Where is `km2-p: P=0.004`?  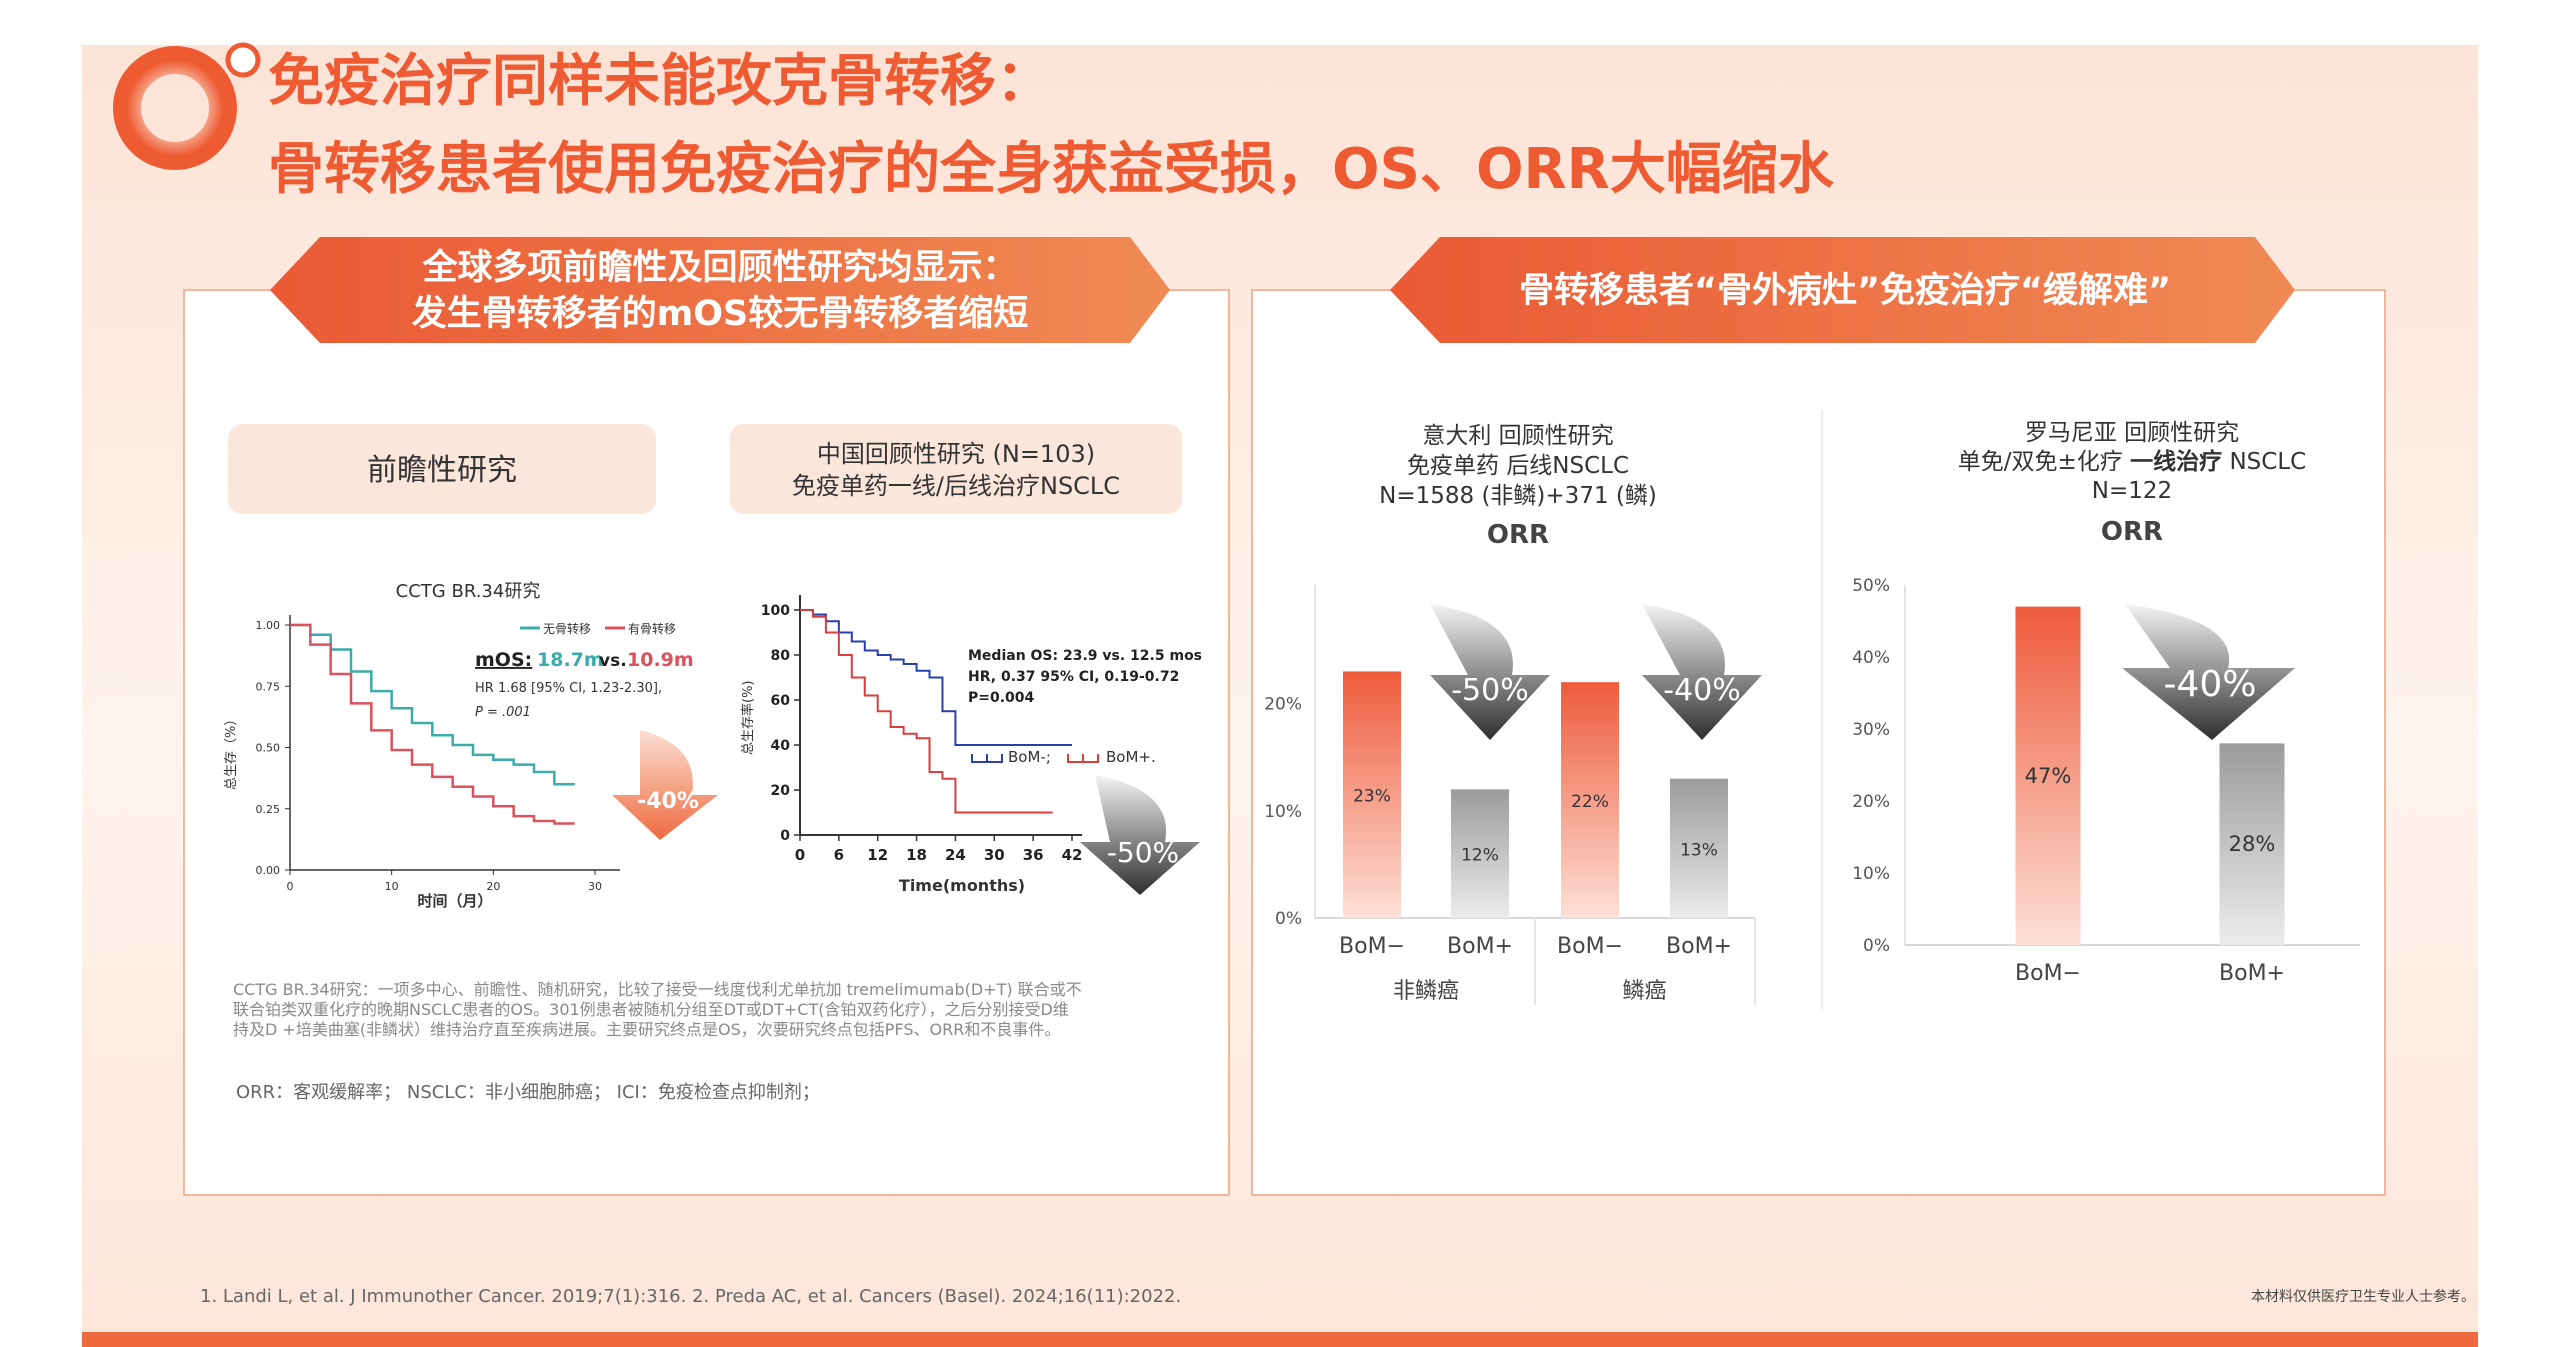 km2-p: P=0.004 is located at coordinates (1001, 698).